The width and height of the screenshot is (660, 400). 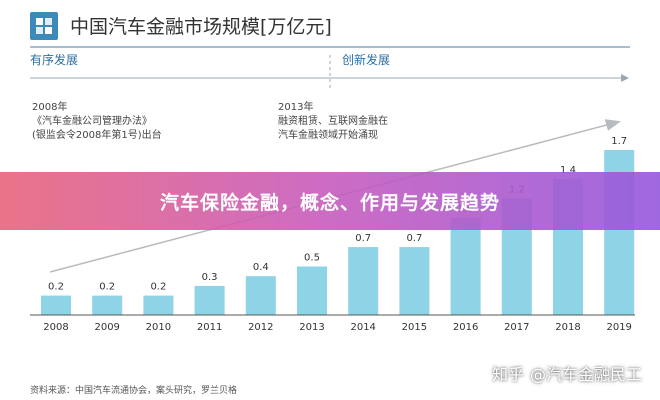 I want to click on phase-note-2-line-1: 融资租赁、互联网金融在, so click(x=333, y=120).